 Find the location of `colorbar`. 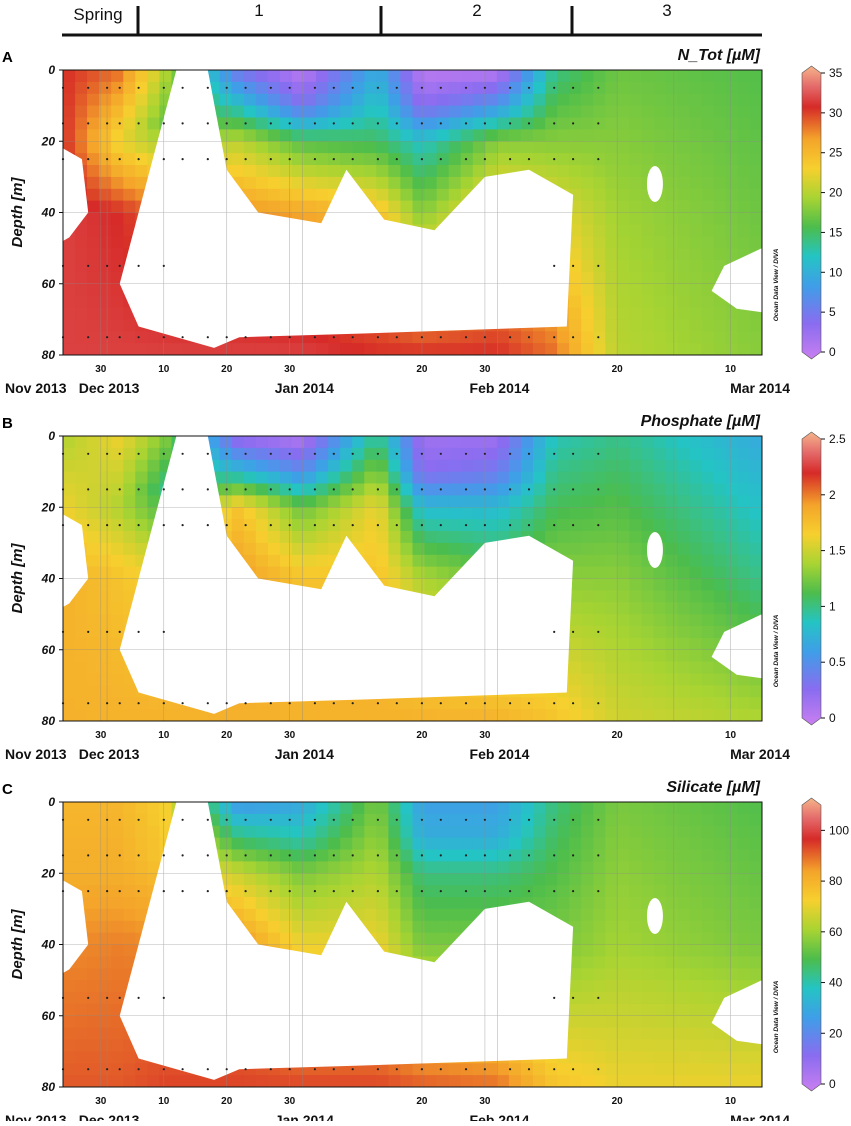

colorbar is located at coordinates (811, 944).